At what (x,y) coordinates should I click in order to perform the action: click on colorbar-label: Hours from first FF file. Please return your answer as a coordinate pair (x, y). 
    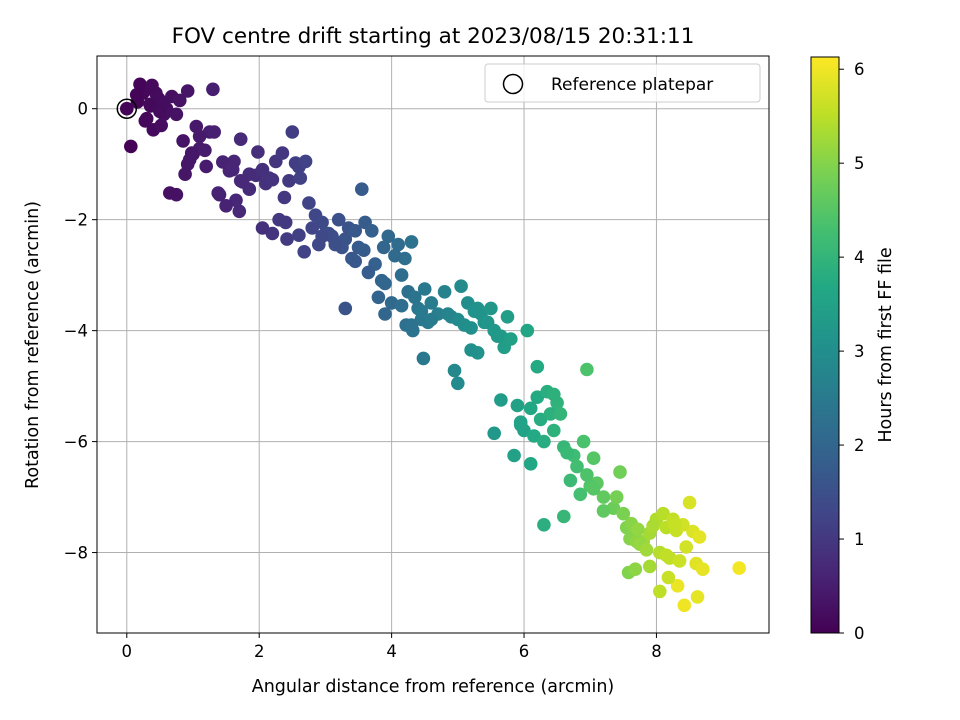
    Looking at the image, I should click on (886, 344).